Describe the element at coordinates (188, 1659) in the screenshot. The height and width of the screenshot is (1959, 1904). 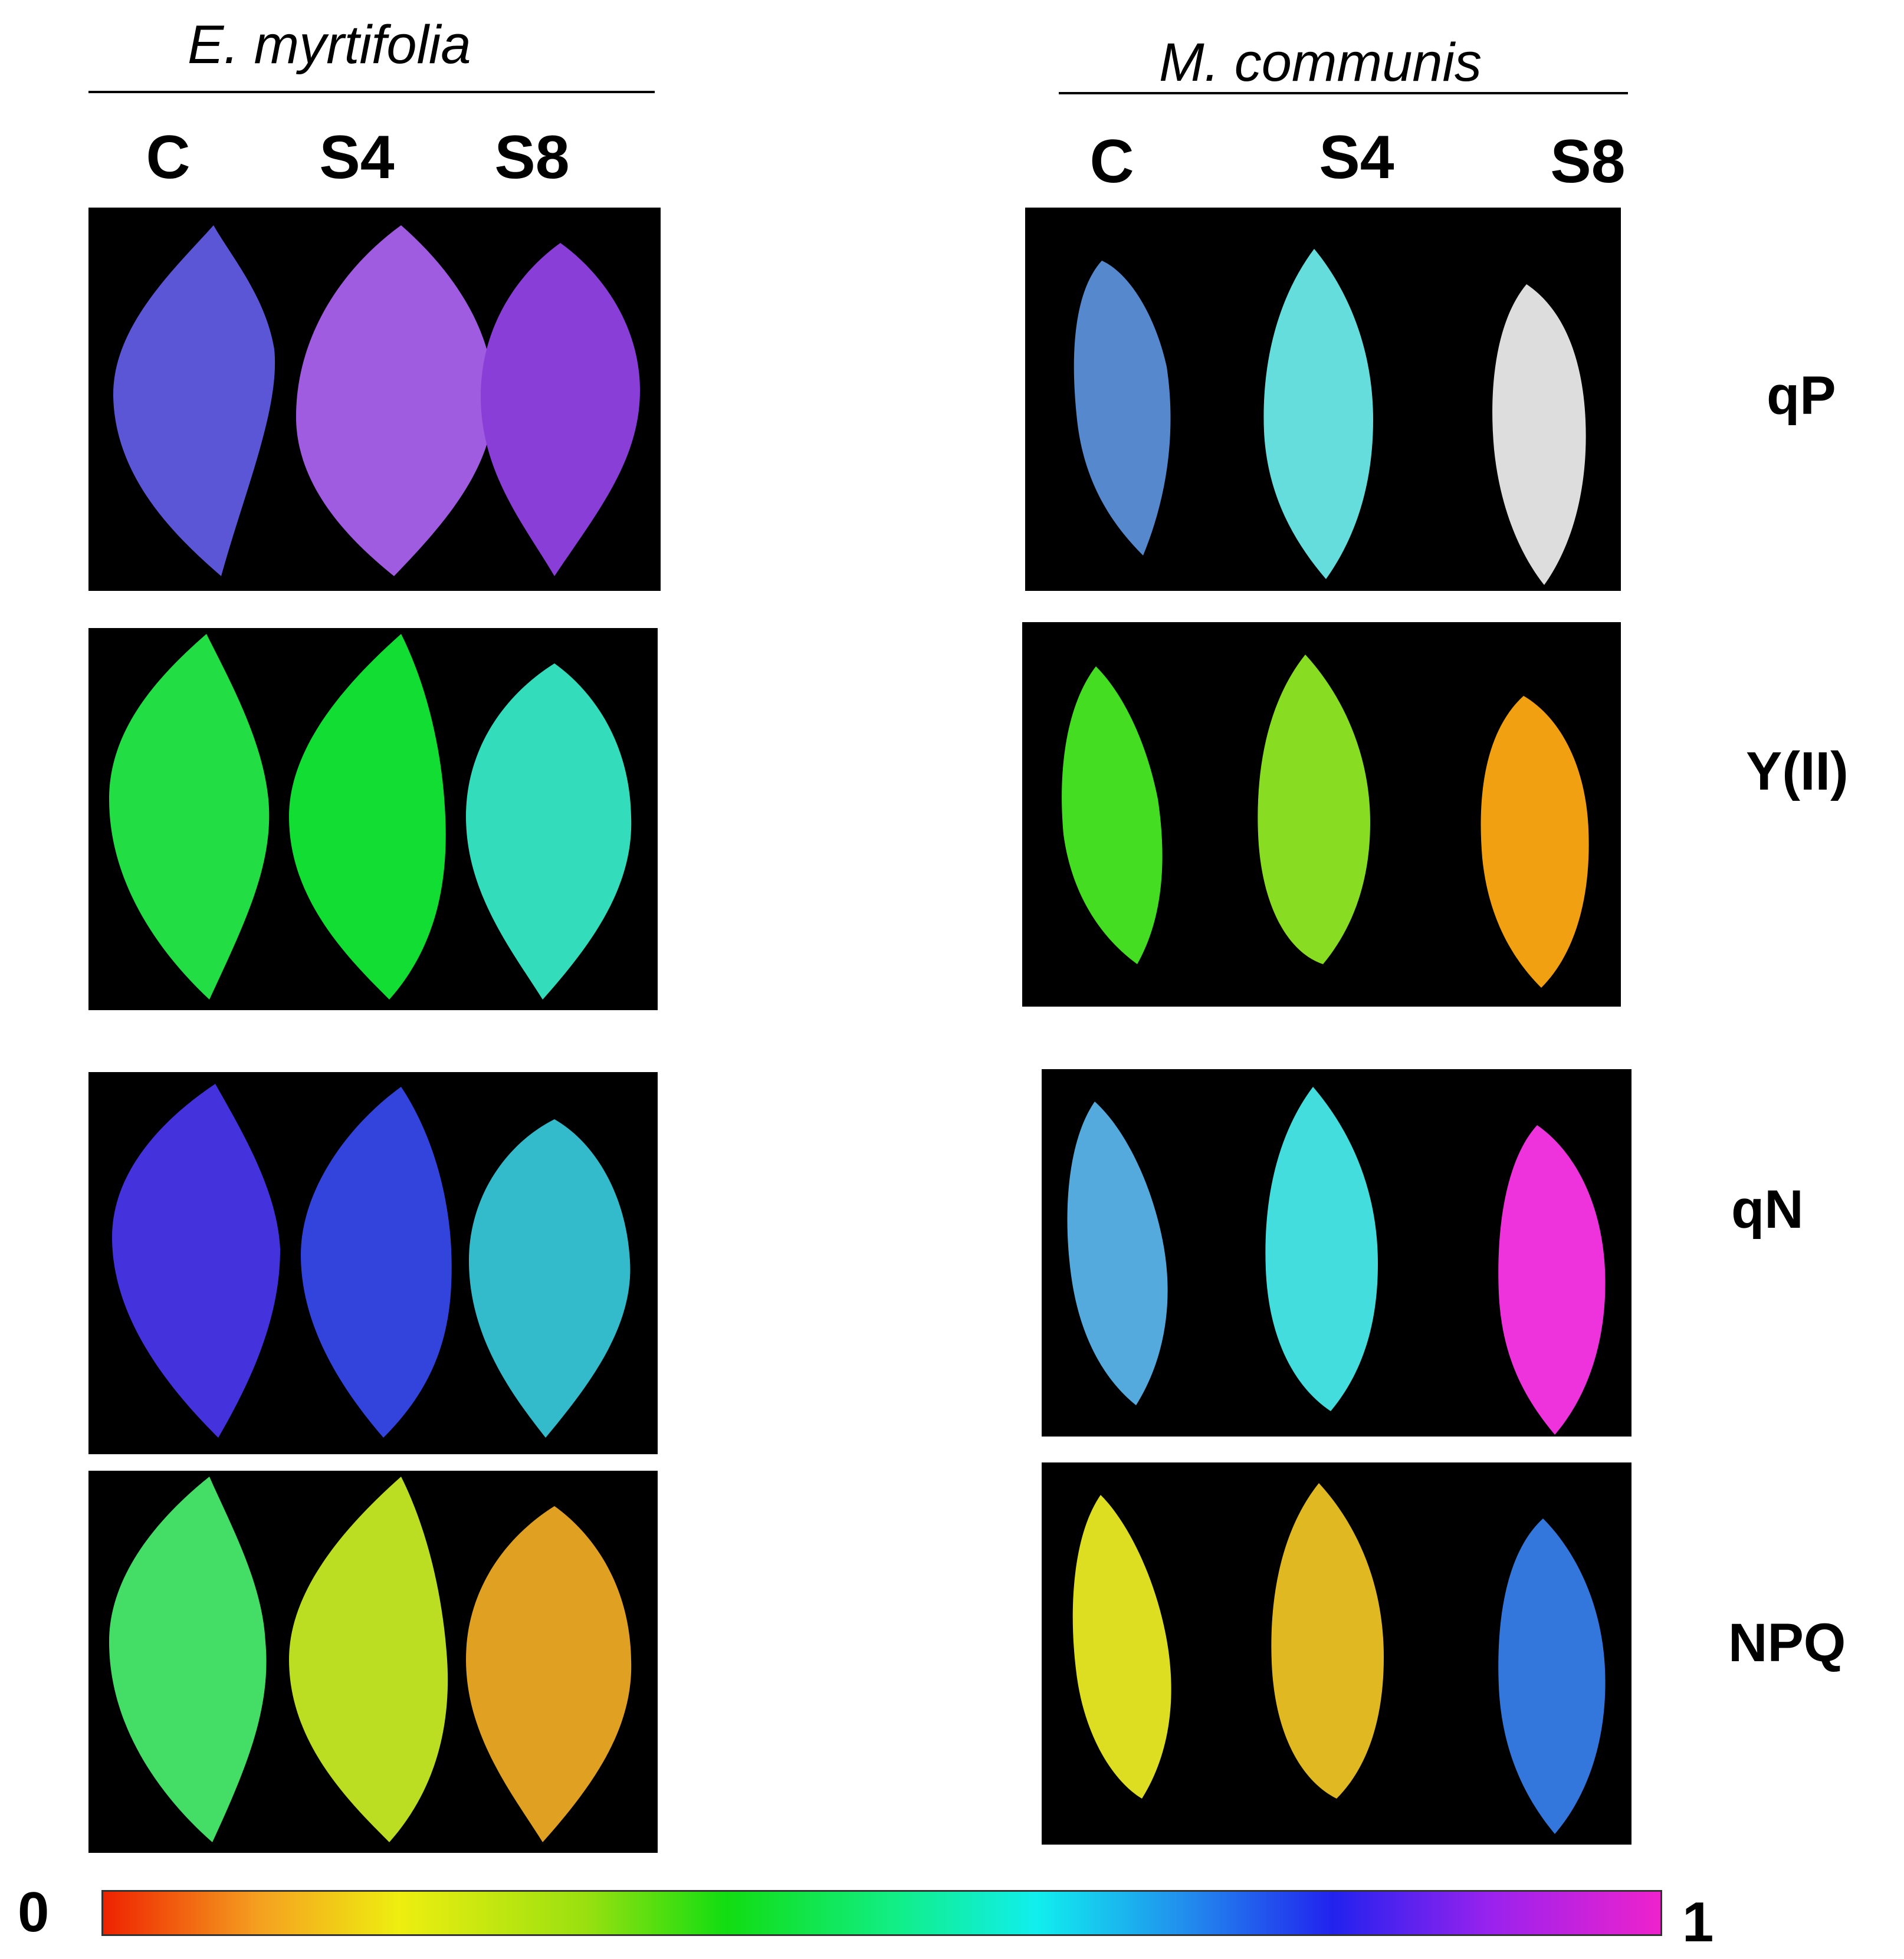
I see `leaf-em-NPQ-c` at that location.